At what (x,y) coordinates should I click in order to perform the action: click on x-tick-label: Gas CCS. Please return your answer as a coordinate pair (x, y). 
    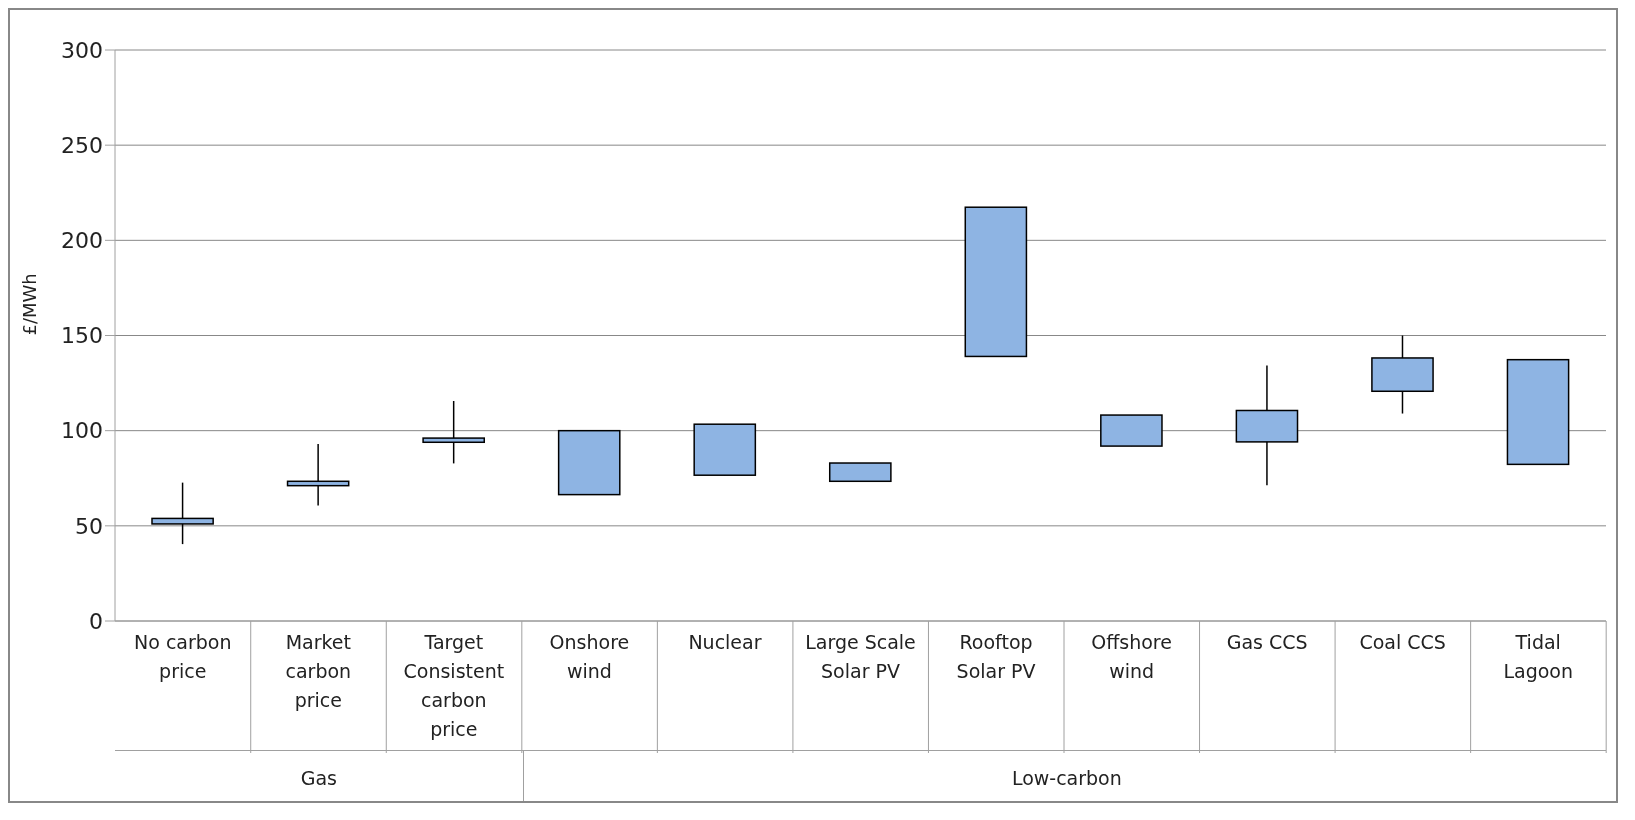
    Looking at the image, I should click on (1267, 642).